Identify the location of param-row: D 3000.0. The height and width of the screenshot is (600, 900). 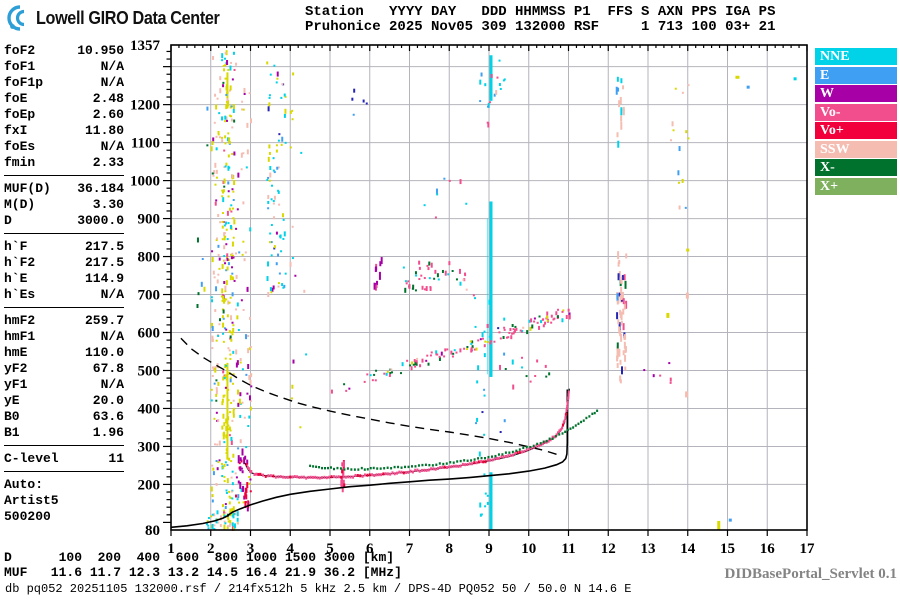
(64, 221).